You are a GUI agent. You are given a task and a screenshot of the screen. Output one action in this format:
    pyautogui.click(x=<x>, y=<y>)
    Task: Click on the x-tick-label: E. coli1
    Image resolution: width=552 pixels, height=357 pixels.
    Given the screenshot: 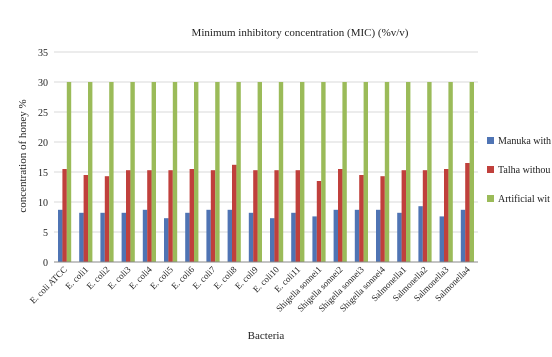 What is the action you would take?
    pyautogui.click(x=76, y=277)
    